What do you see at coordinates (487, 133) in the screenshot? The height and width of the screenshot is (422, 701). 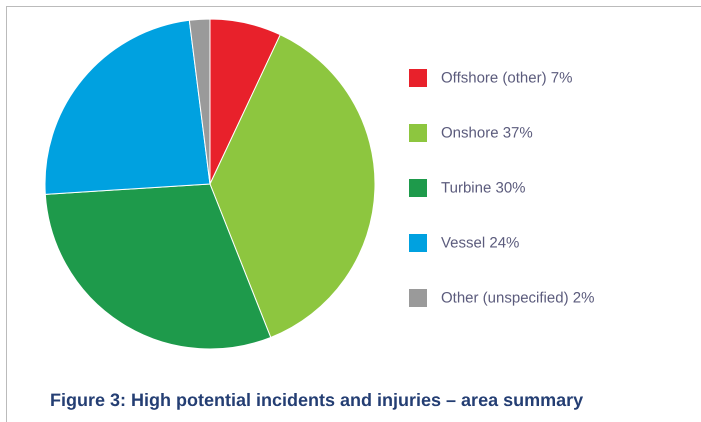 I see `legend-label: Onshore 37%` at bounding box center [487, 133].